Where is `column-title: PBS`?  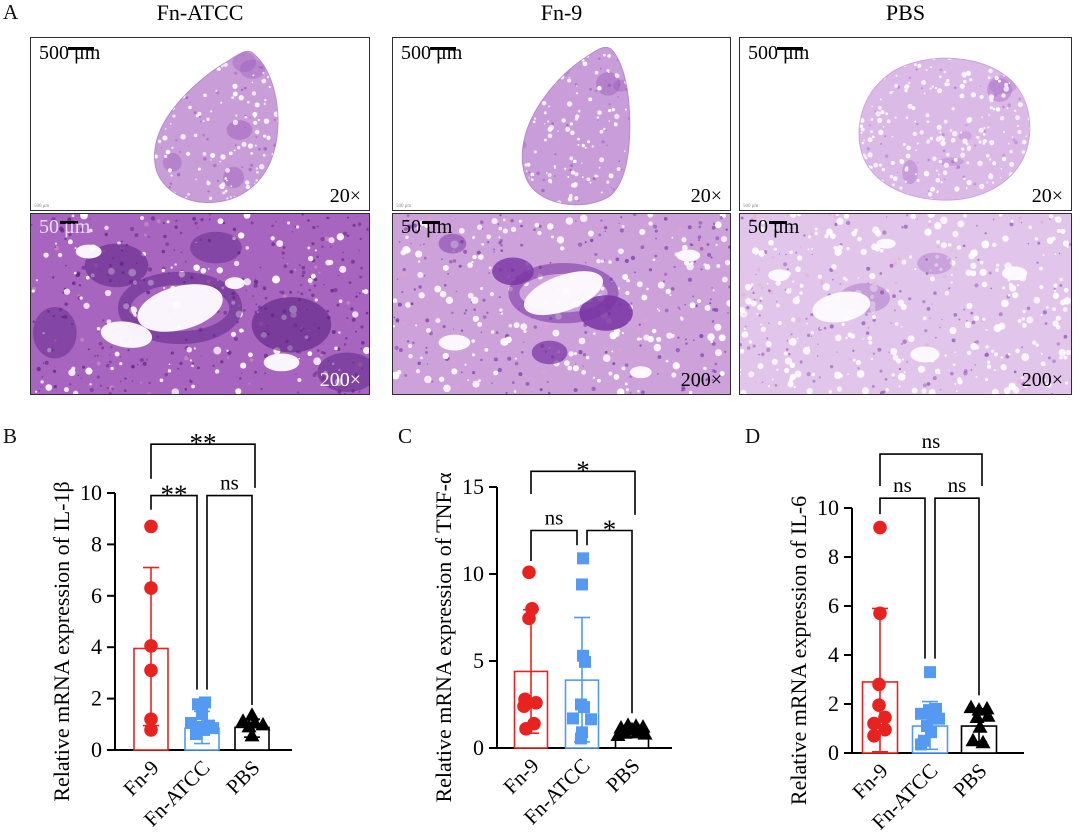
column-title: PBS is located at coordinates (905, 12).